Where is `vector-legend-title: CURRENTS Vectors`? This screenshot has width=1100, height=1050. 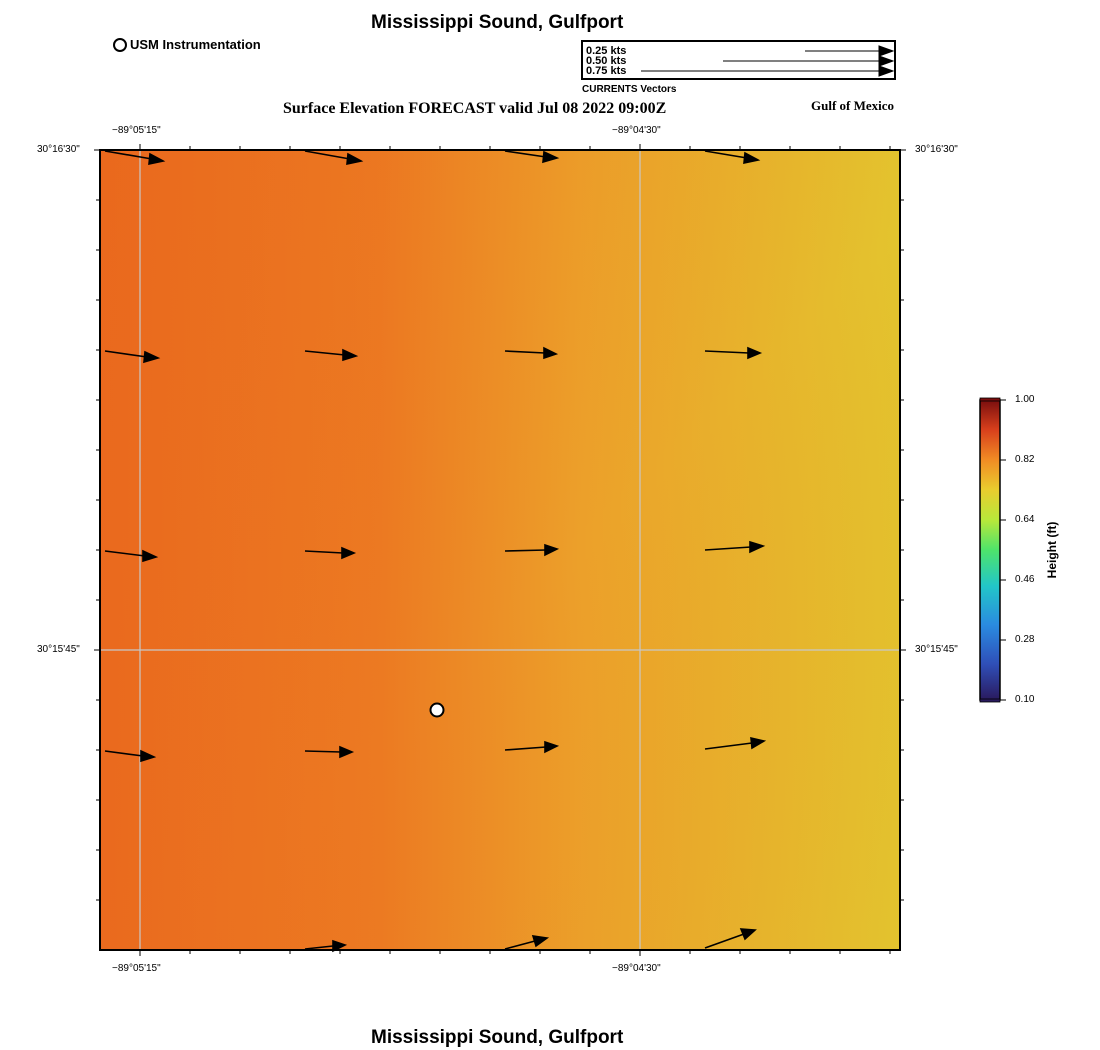 vector-legend-title: CURRENTS Vectors is located at coordinates (629, 89).